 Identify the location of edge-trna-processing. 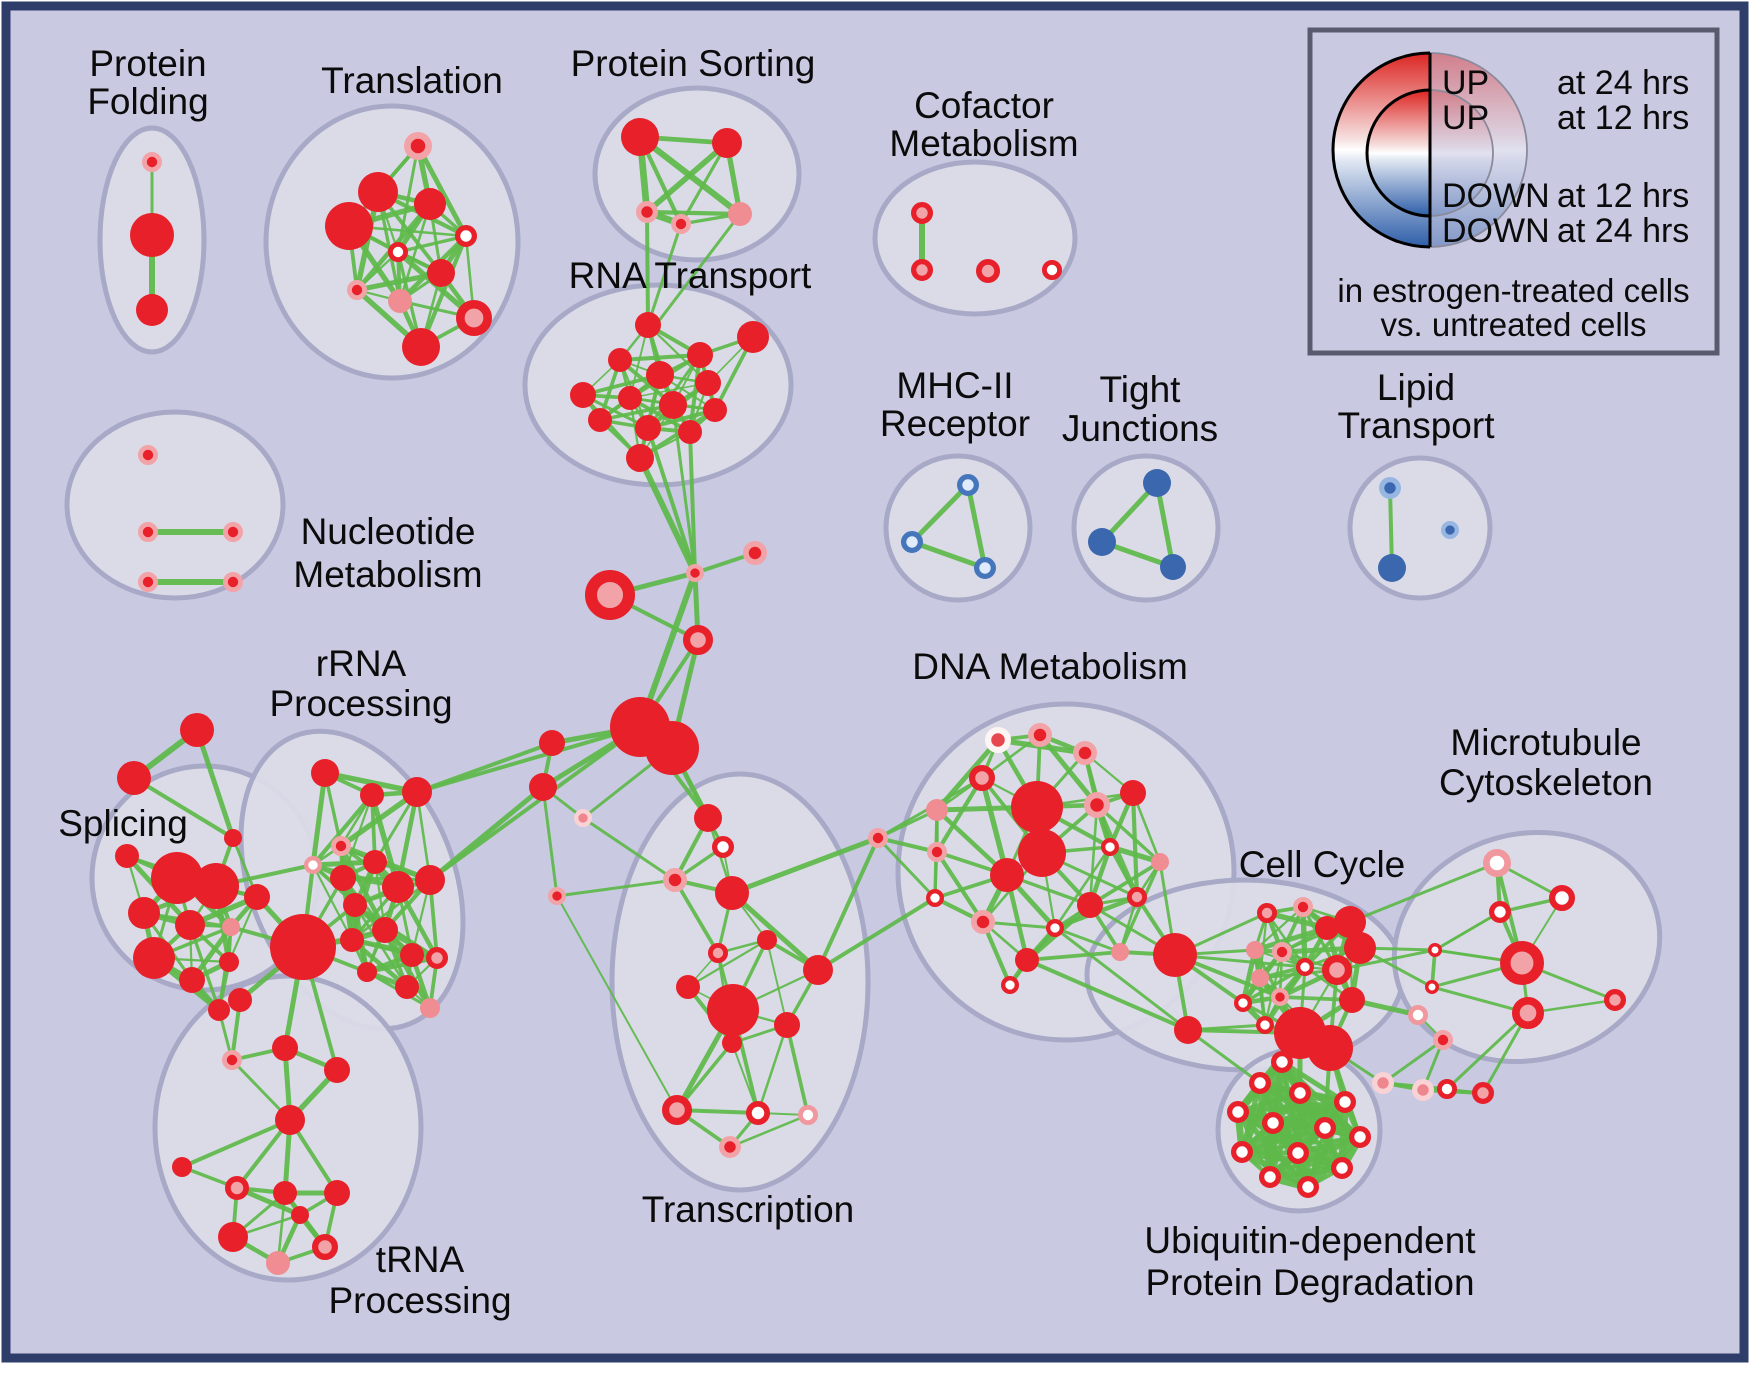
(236, 1143).